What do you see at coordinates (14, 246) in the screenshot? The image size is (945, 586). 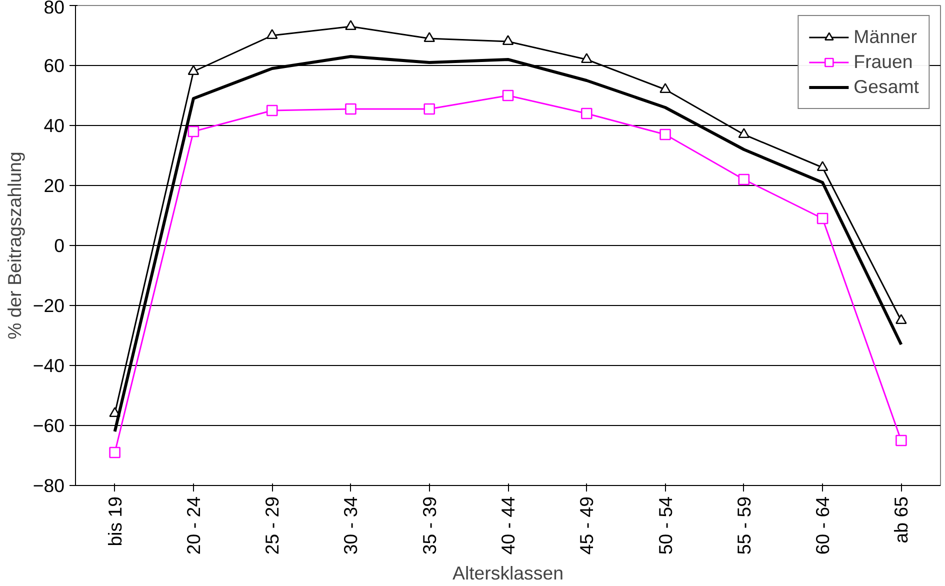 I see `y-axis-title: % der Beitragszahlung` at bounding box center [14, 246].